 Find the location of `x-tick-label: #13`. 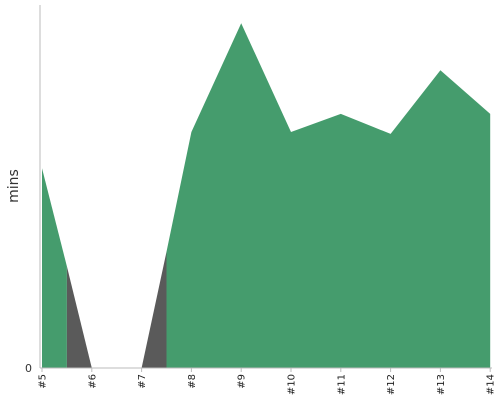

x-tick-label: #13 is located at coordinates (441, 384).